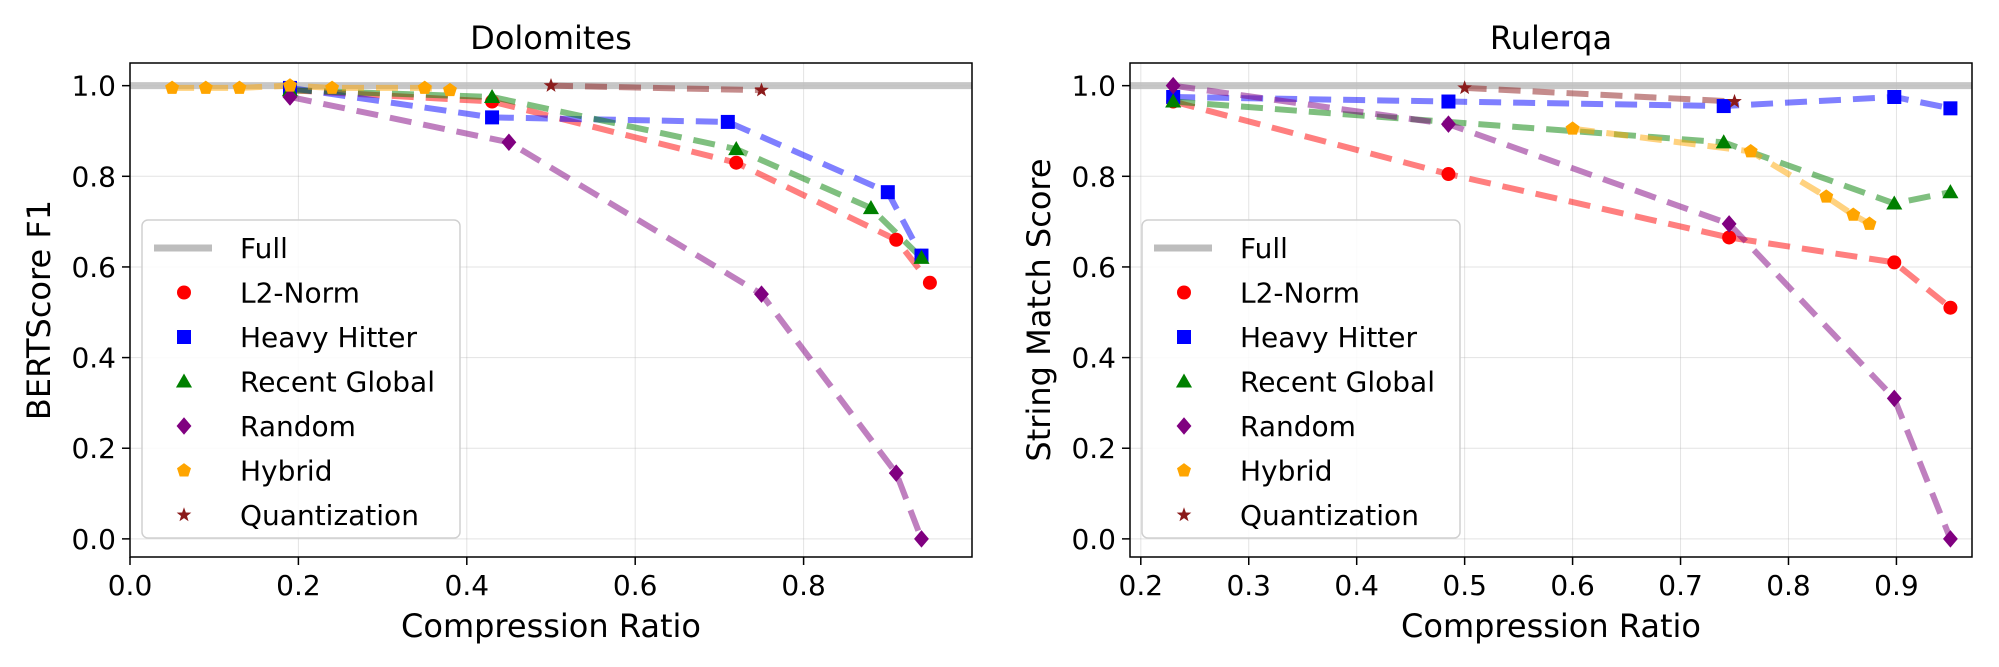 The height and width of the screenshot is (667, 1999). What do you see at coordinates (328, 337) in the screenshot?
I see `legend-label: Heavy Hitter` at bounding box center [328, 337].